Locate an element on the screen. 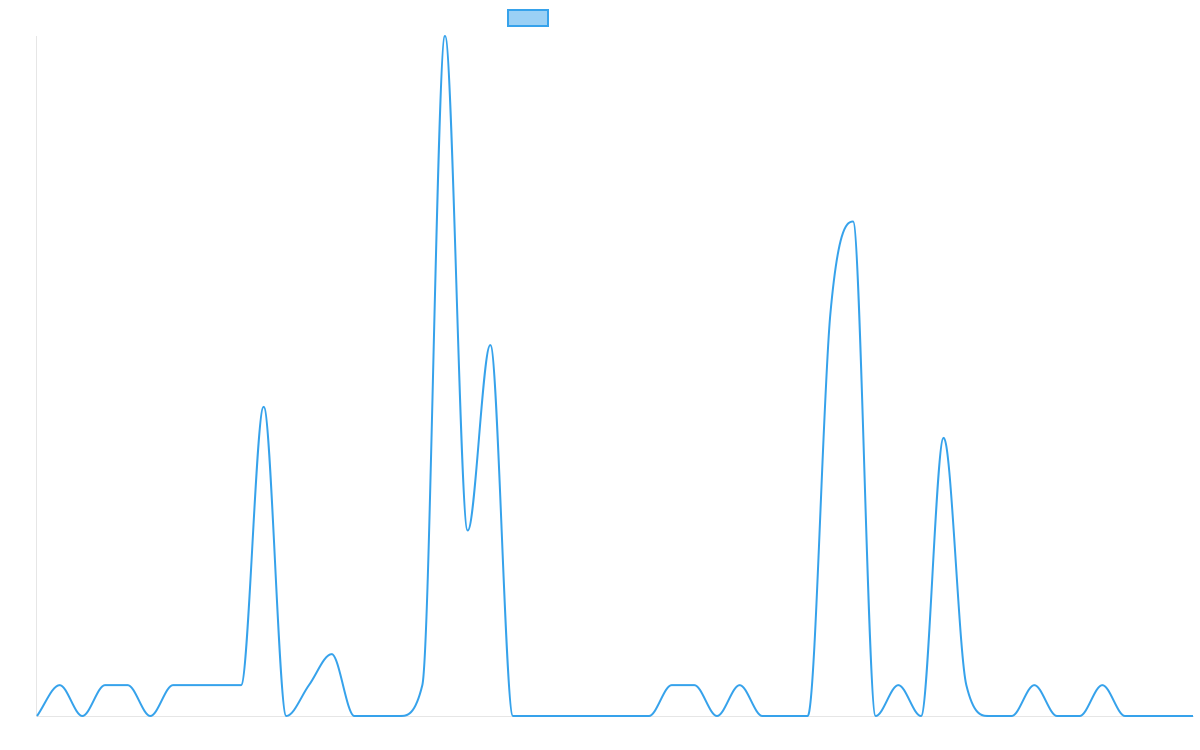 The width and height of the screenshot is (1200, 750). legend is located at coordinates (528, 18).